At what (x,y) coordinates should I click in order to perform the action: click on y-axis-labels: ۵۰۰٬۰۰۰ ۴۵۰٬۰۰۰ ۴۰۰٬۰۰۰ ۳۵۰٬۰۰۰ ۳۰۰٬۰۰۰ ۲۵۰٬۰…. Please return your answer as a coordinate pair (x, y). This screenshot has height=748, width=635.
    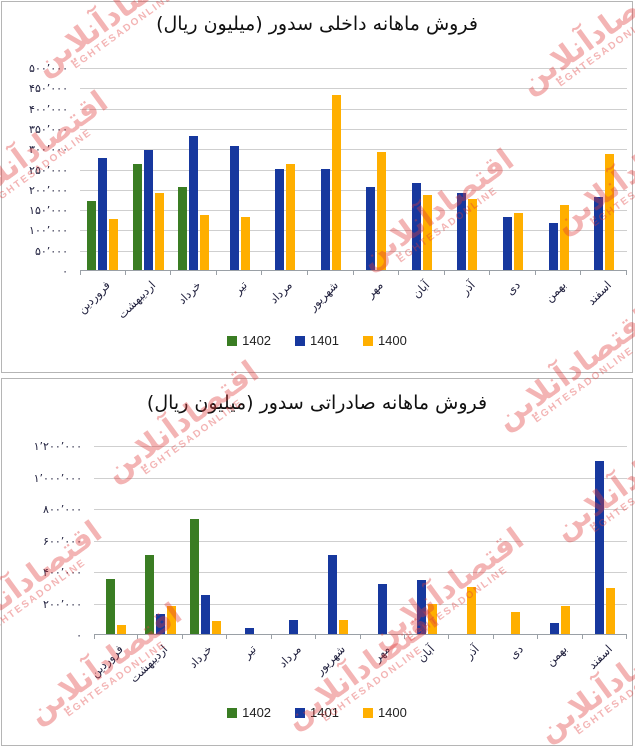
    Looking at the image, I should click on (38, 170).